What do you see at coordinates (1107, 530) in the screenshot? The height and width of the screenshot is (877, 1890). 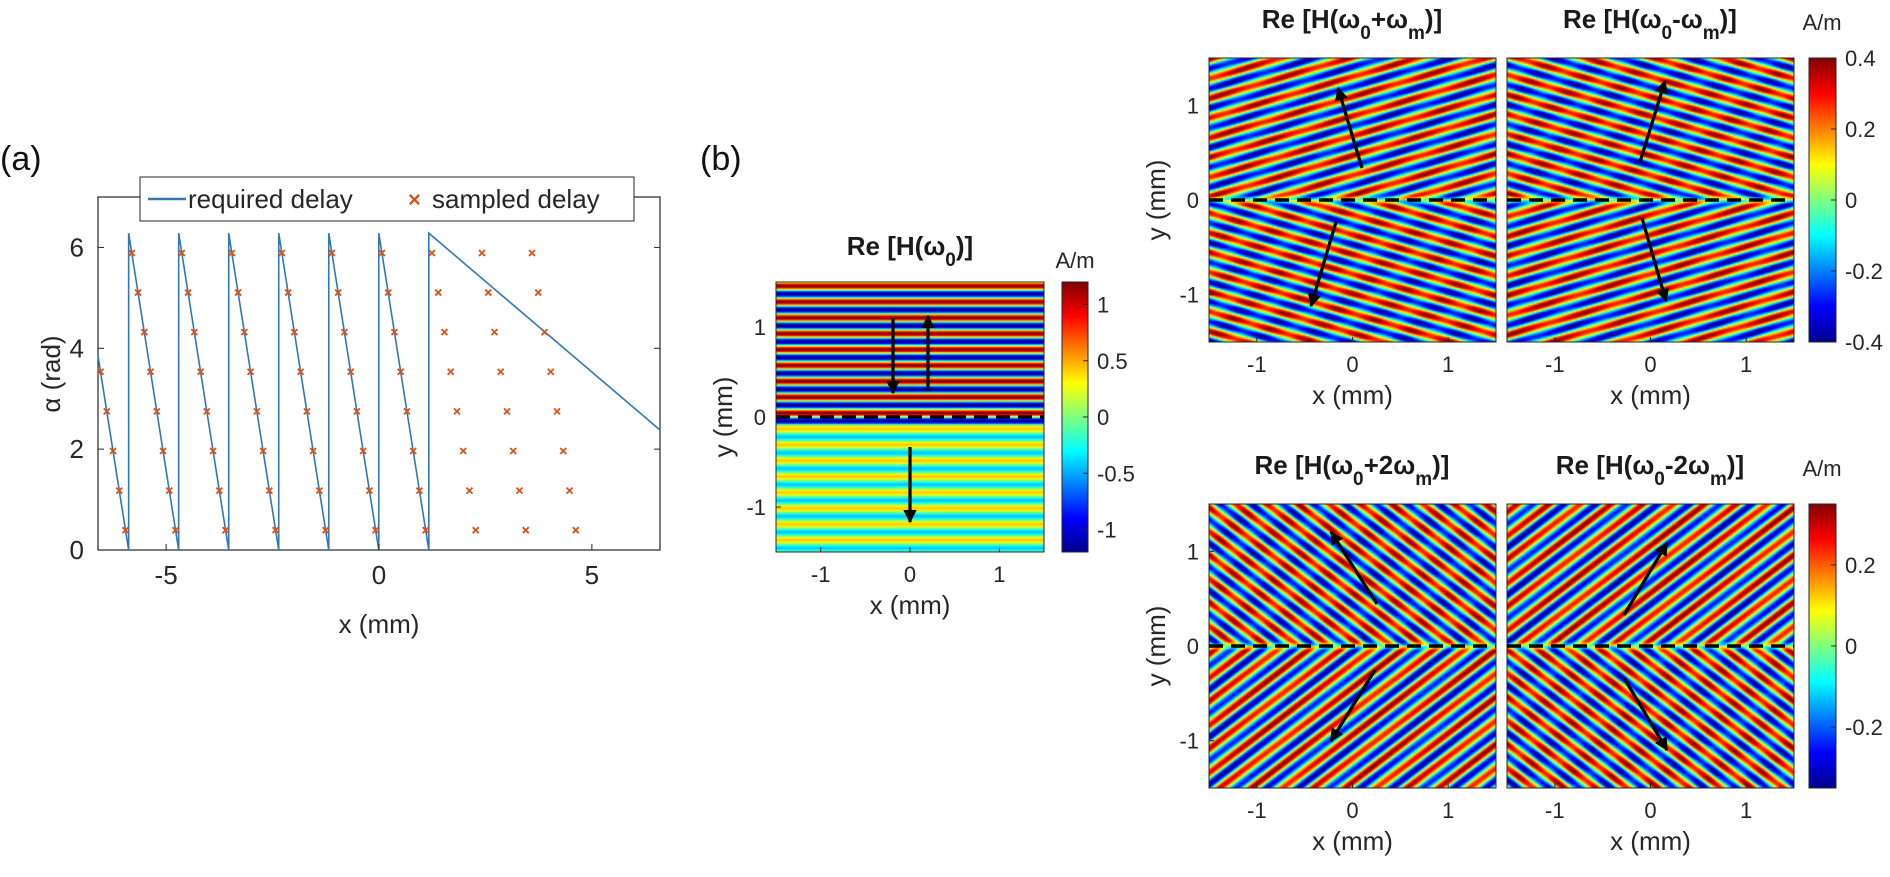 I see `colorbar-tick-label: -1` at bounding box center [1107, 530].